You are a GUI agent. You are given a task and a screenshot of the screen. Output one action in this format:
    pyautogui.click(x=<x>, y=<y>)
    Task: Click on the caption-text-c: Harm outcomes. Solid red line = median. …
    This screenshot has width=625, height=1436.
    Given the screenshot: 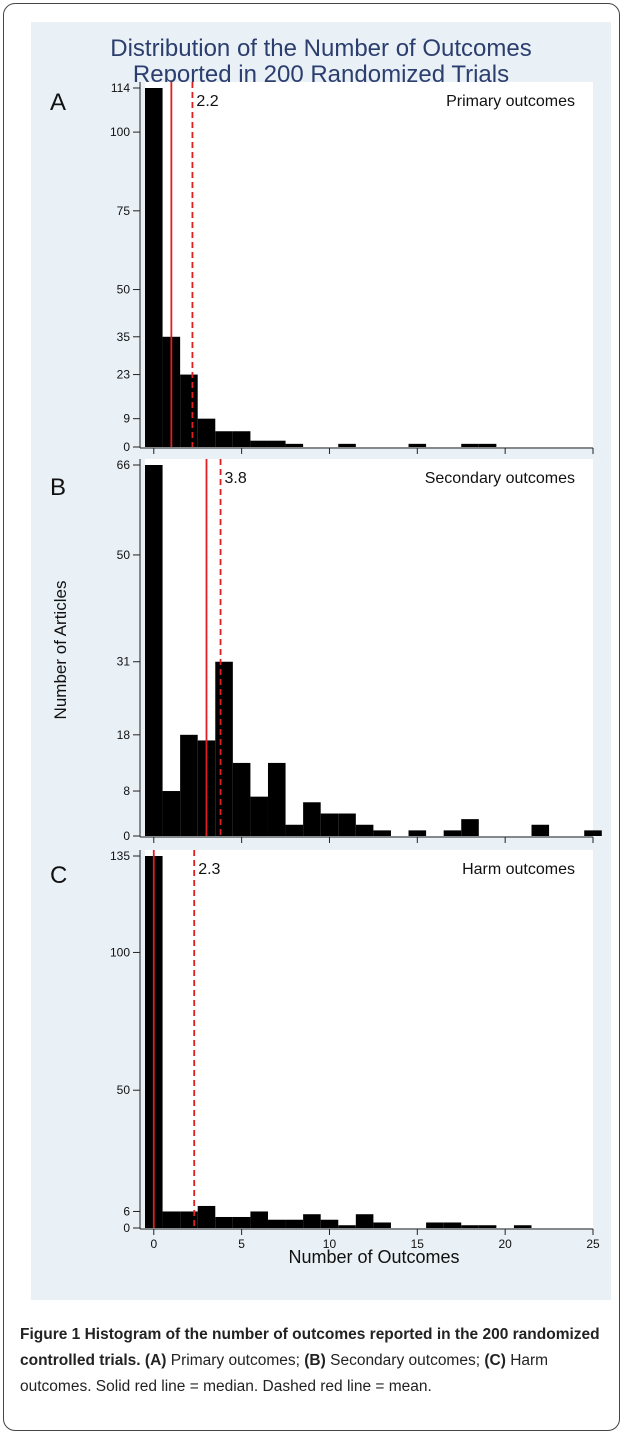 What is the action you would take?
    pyautogui.click(x=284, y=1373)
    